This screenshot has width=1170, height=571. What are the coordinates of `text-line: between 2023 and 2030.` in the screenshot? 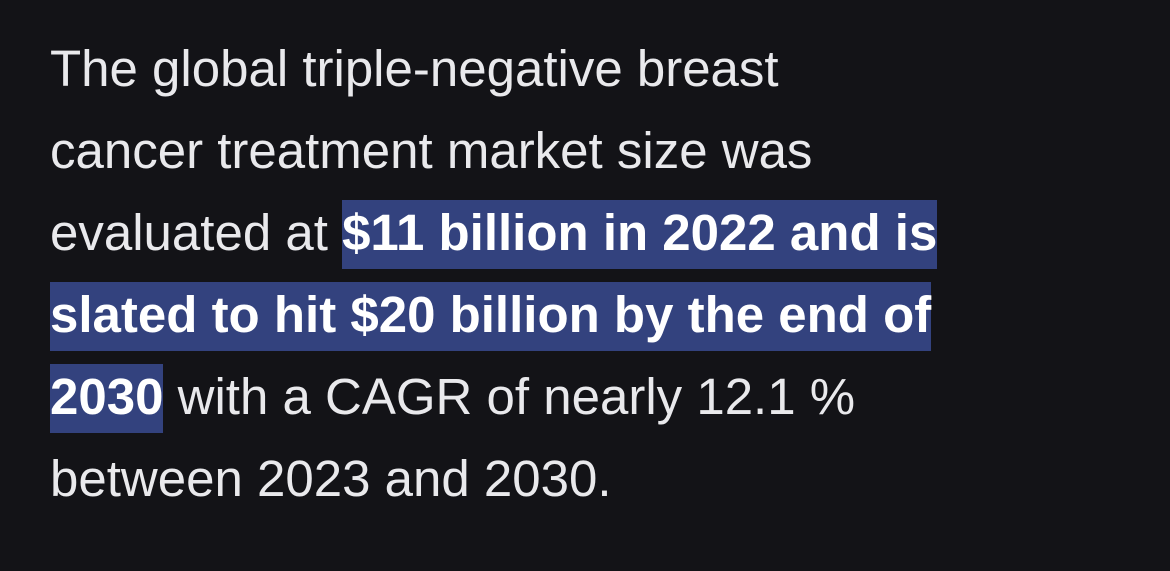 It's located at (493, 479).